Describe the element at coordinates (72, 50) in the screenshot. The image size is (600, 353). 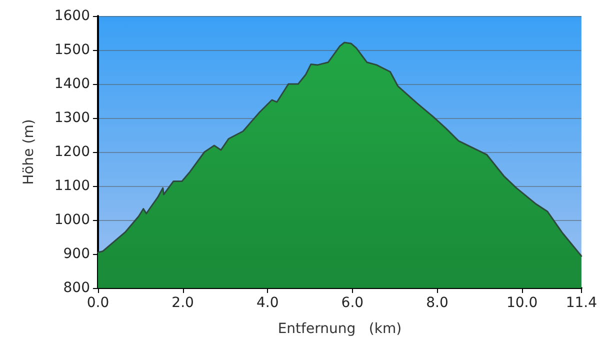
I see `y-tick-label: 1500` at that location.